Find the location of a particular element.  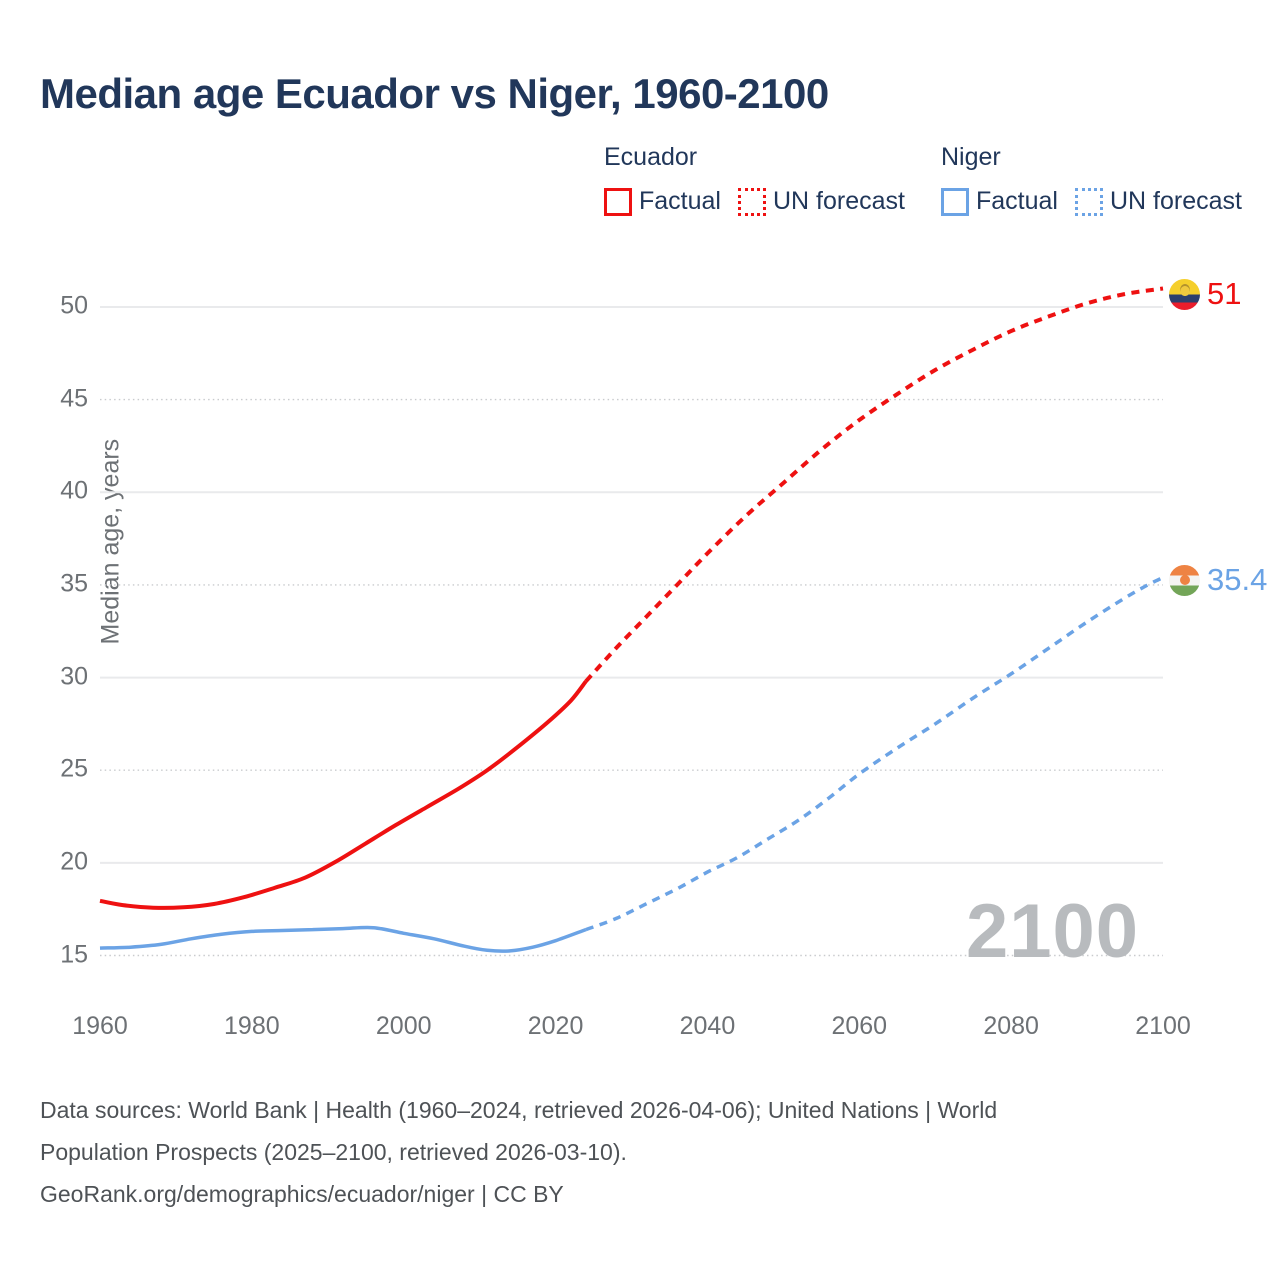

legend-label-ecuador-forecast: UN forecast is located at coordinates (838, 201).